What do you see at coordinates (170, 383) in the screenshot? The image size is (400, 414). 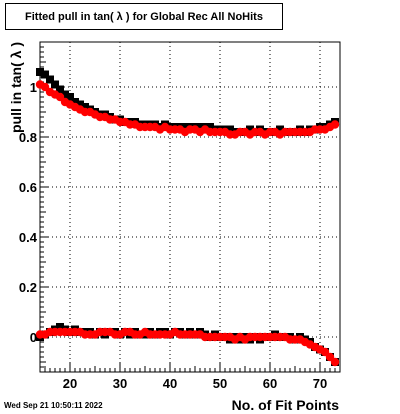 I see `x-tick-label: 40` at bounding box center [170, 383].